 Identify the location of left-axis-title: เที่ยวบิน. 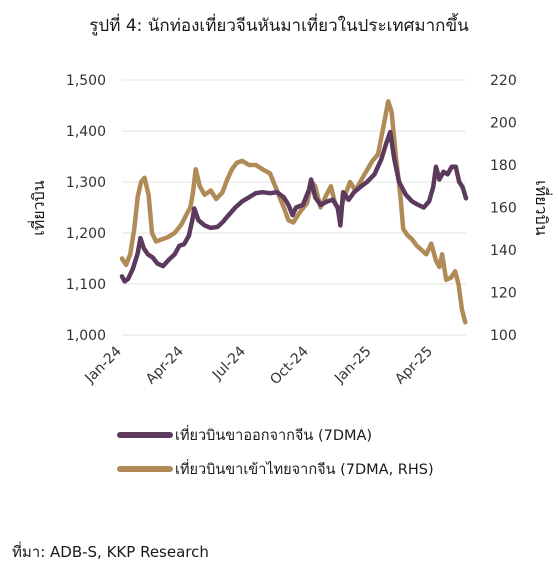
(37, 208).